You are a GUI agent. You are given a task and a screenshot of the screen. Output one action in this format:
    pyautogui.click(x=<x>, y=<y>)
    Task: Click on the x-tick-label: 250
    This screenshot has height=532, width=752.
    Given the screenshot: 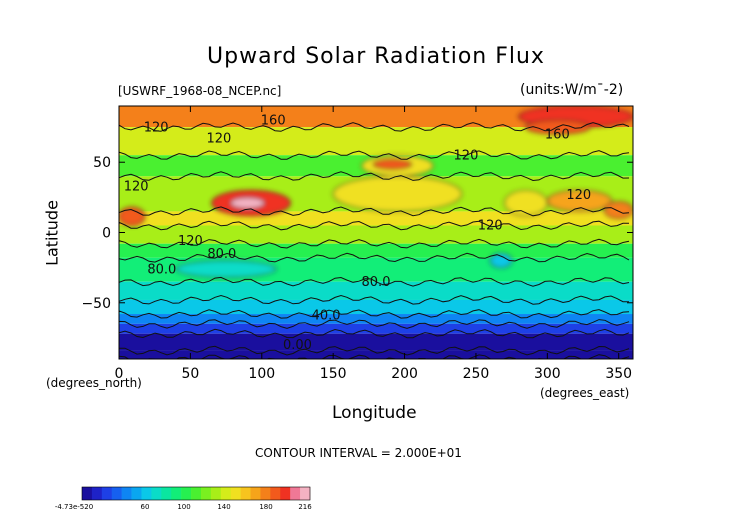 What is the action you would take?
    pyautogui.click(x=476, y=374)
    